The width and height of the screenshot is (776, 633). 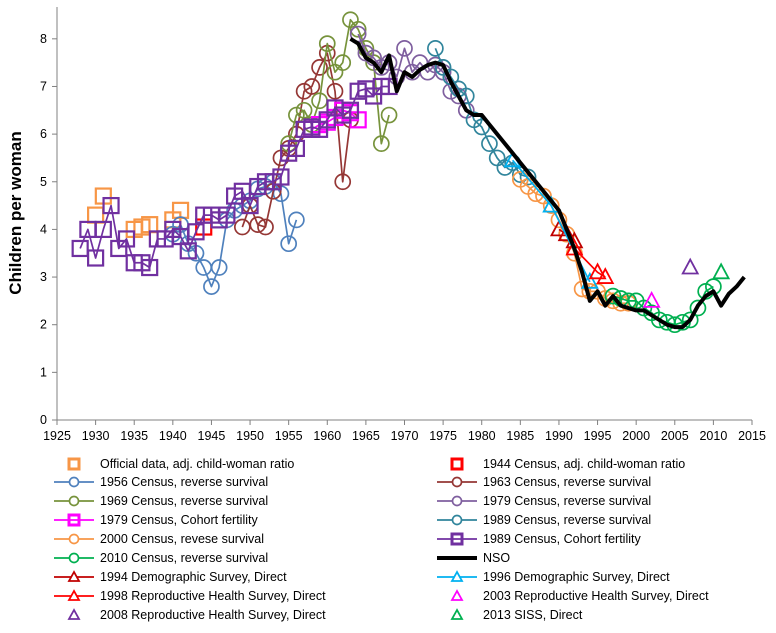 What do you see at coordinates (134, 436) in the screenshot?
I see `x-tick-label: 1935` at bounding box center [134, 436].